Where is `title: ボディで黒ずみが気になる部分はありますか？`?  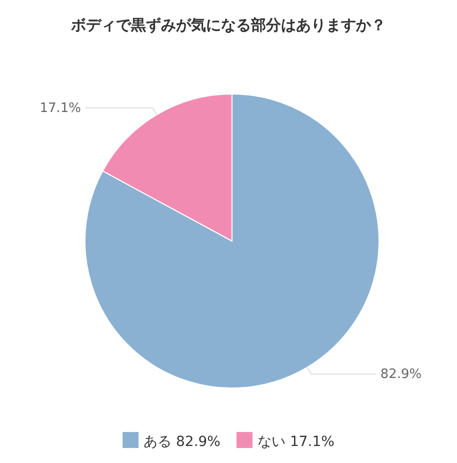
title: ボディで黒ずみが気になる部分はありますか？ is located at coordinates (228, 25).